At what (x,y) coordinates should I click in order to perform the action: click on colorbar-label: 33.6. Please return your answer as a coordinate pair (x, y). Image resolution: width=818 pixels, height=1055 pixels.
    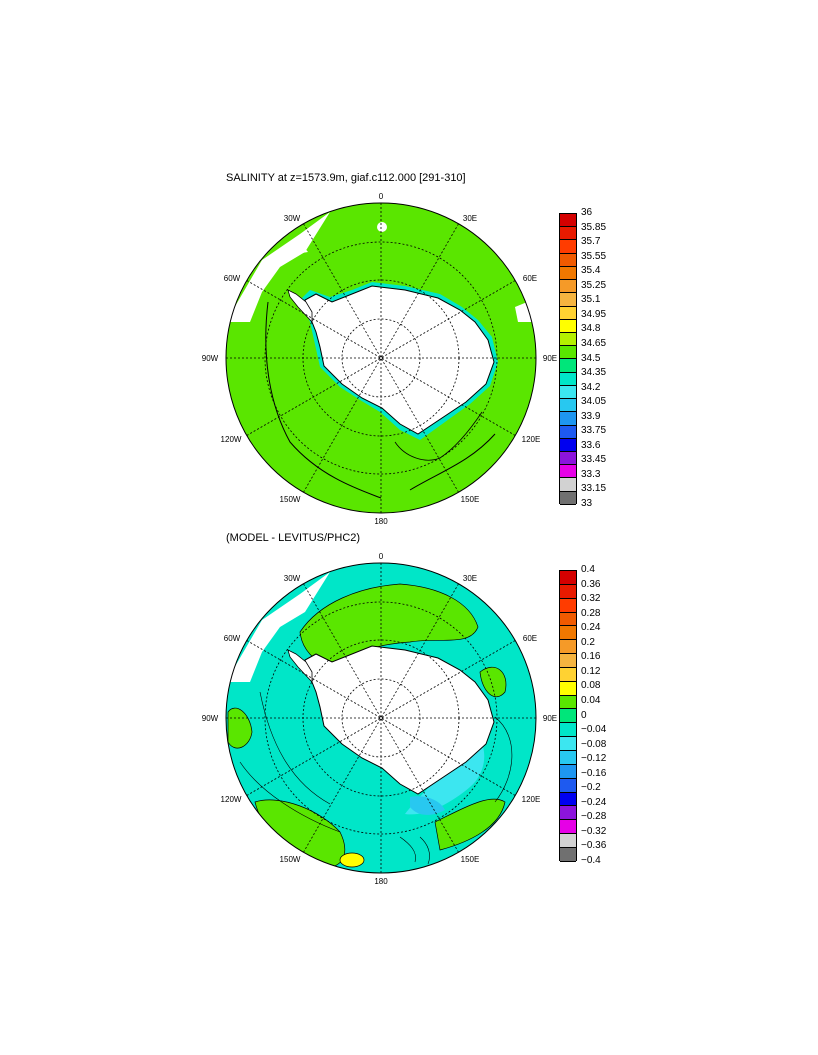
    Looking at the image, I should click on (591, 445).